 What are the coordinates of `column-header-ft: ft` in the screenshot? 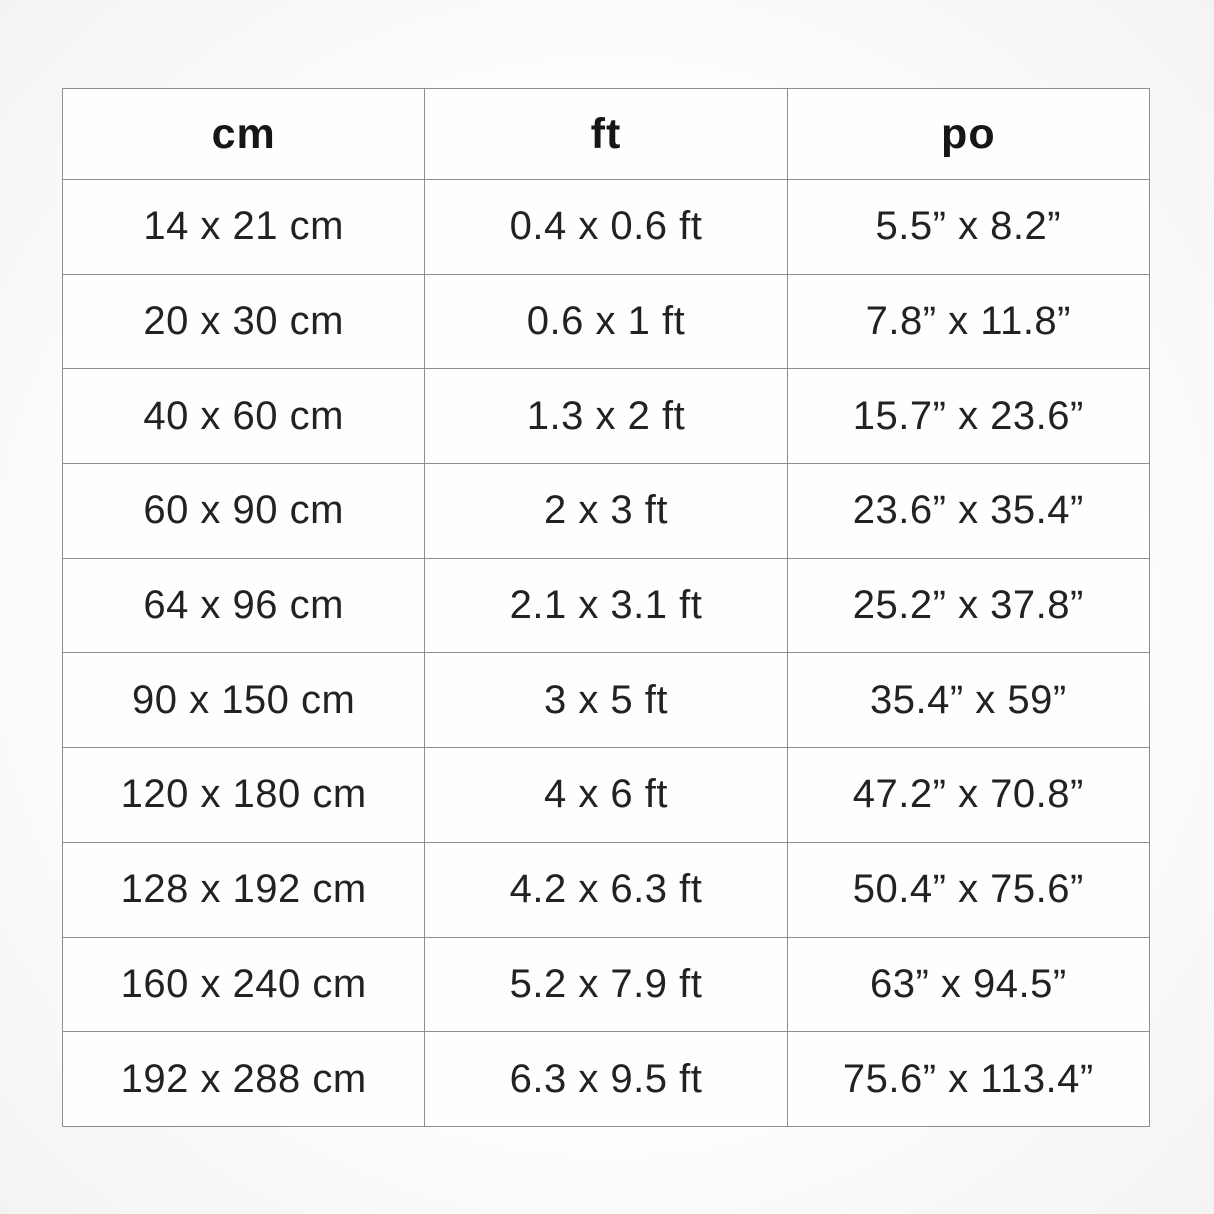 It's located at (606, 134).